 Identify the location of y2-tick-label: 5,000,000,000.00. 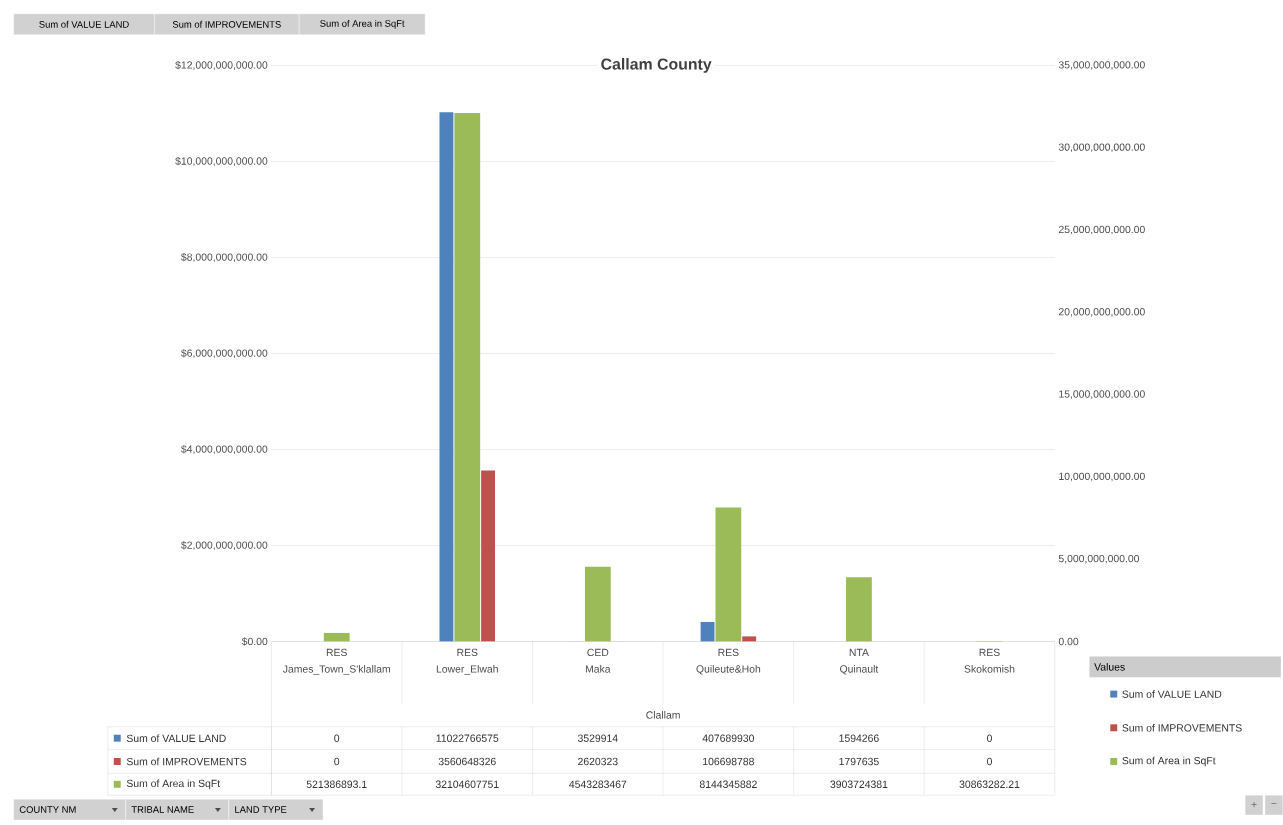
(1099, 559).